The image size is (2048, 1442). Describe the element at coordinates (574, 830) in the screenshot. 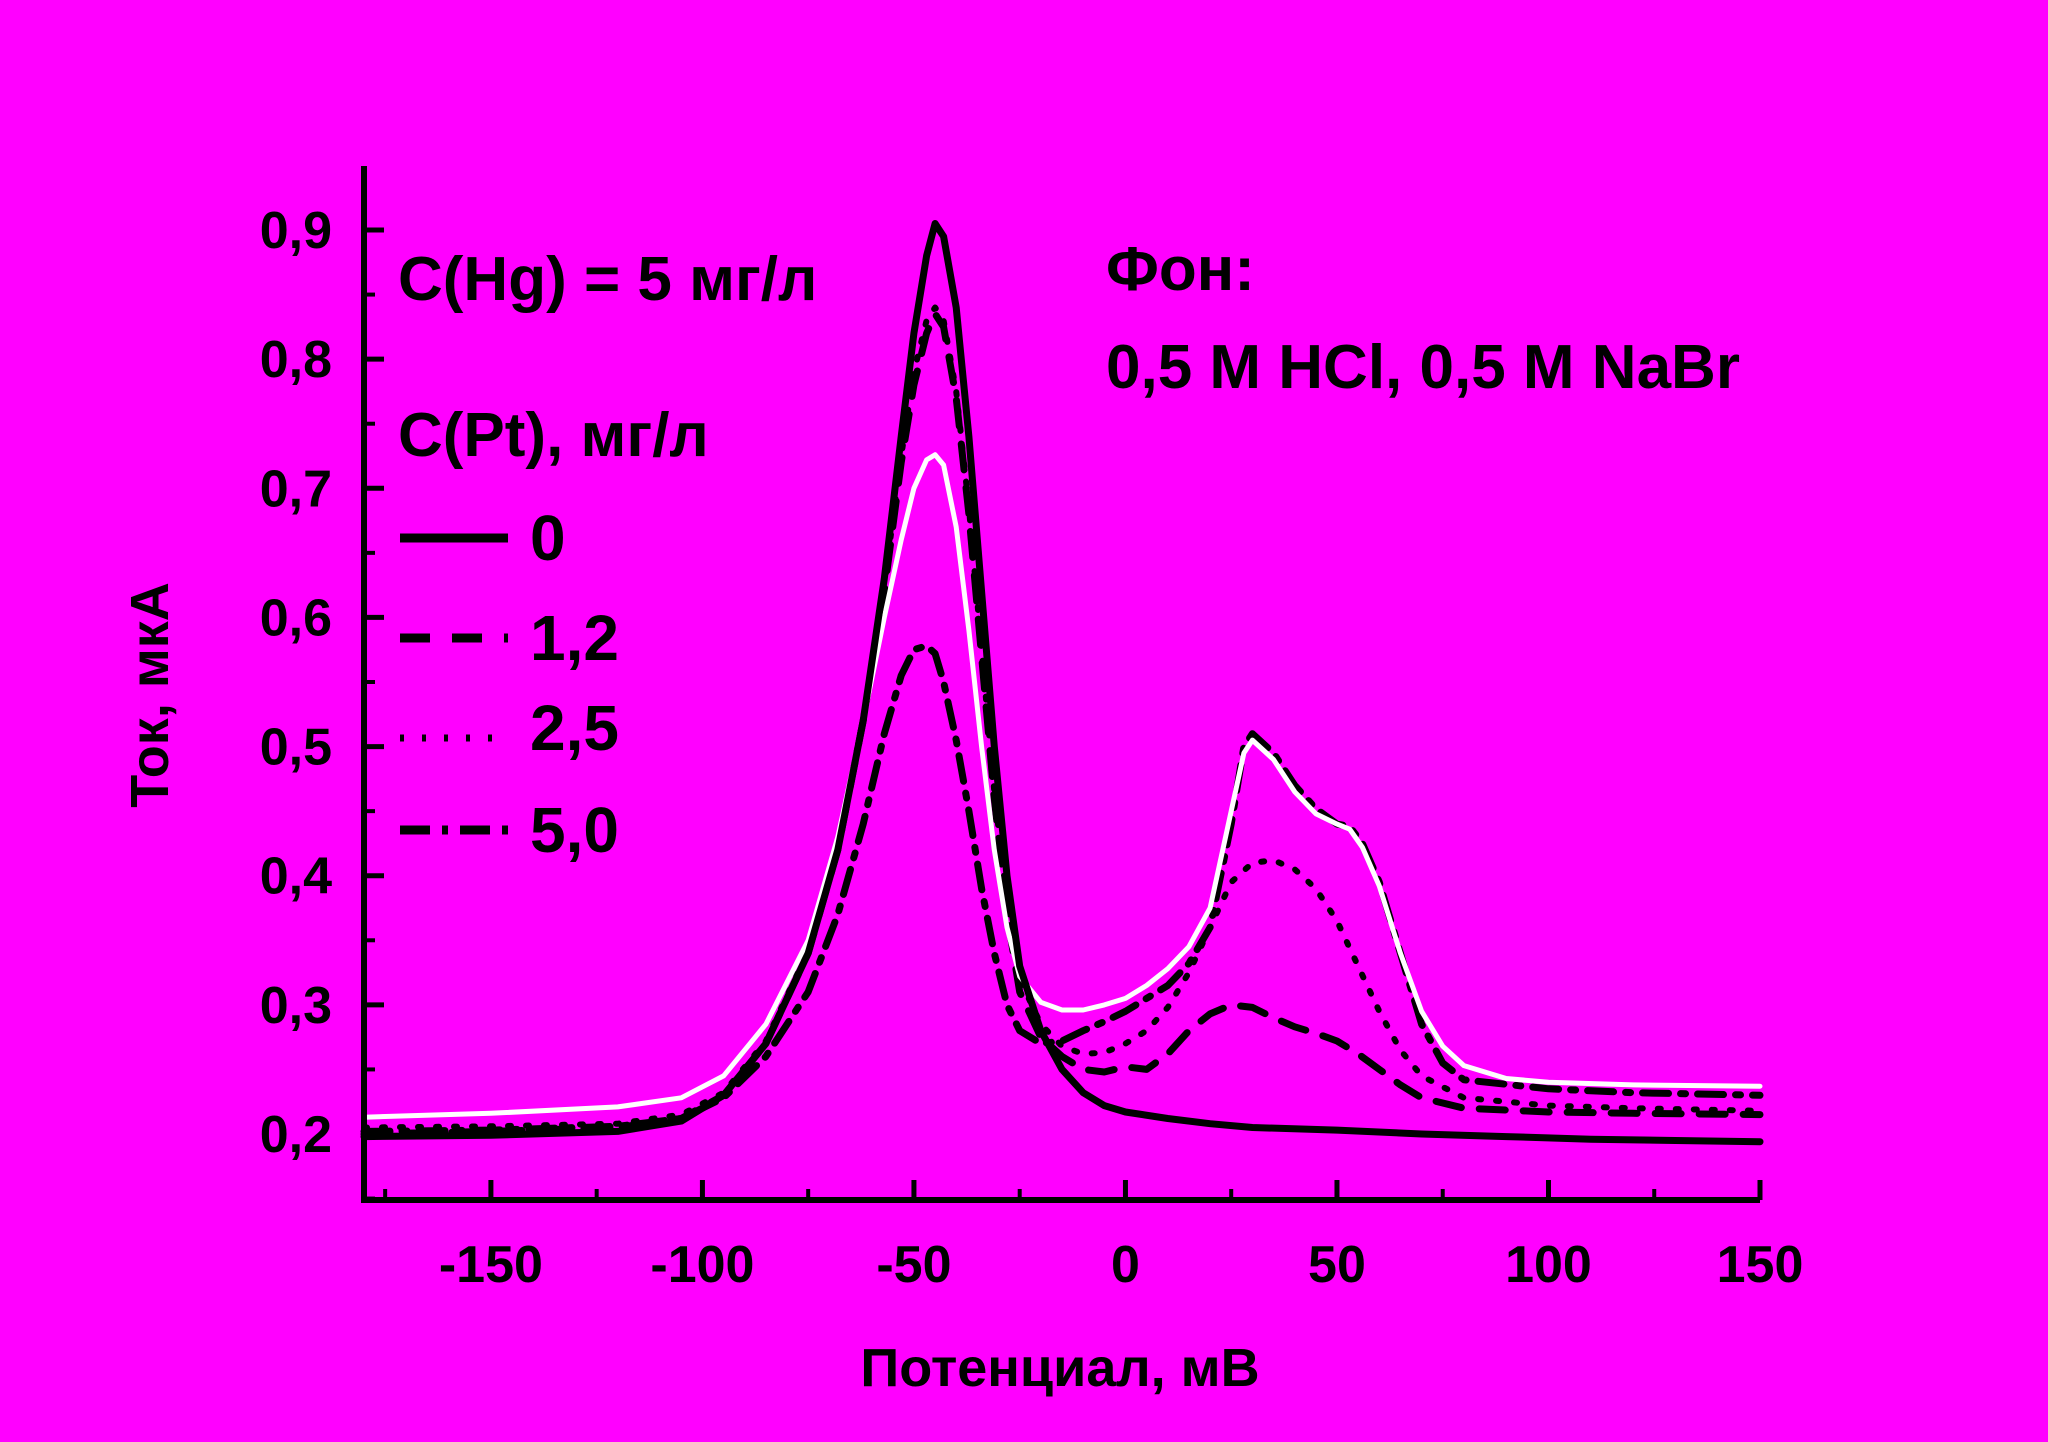

I see `legend-label-3: 5,0` at that location.